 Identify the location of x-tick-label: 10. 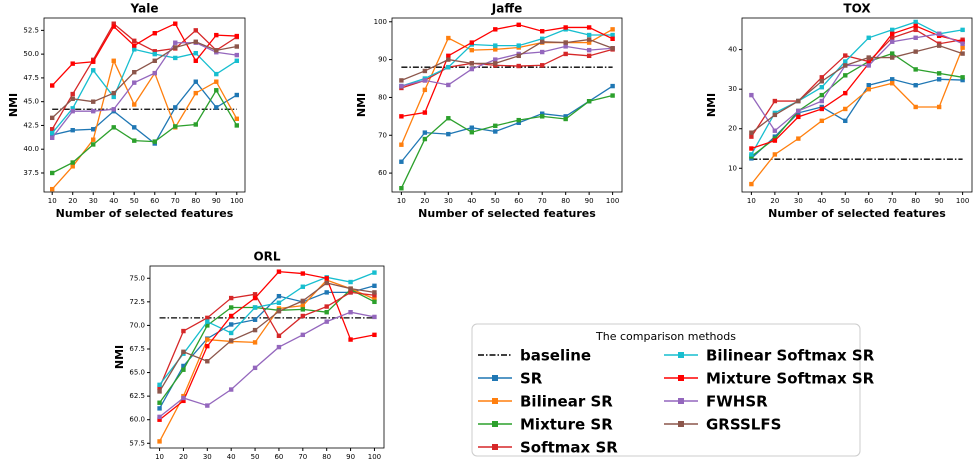
(159, 457).